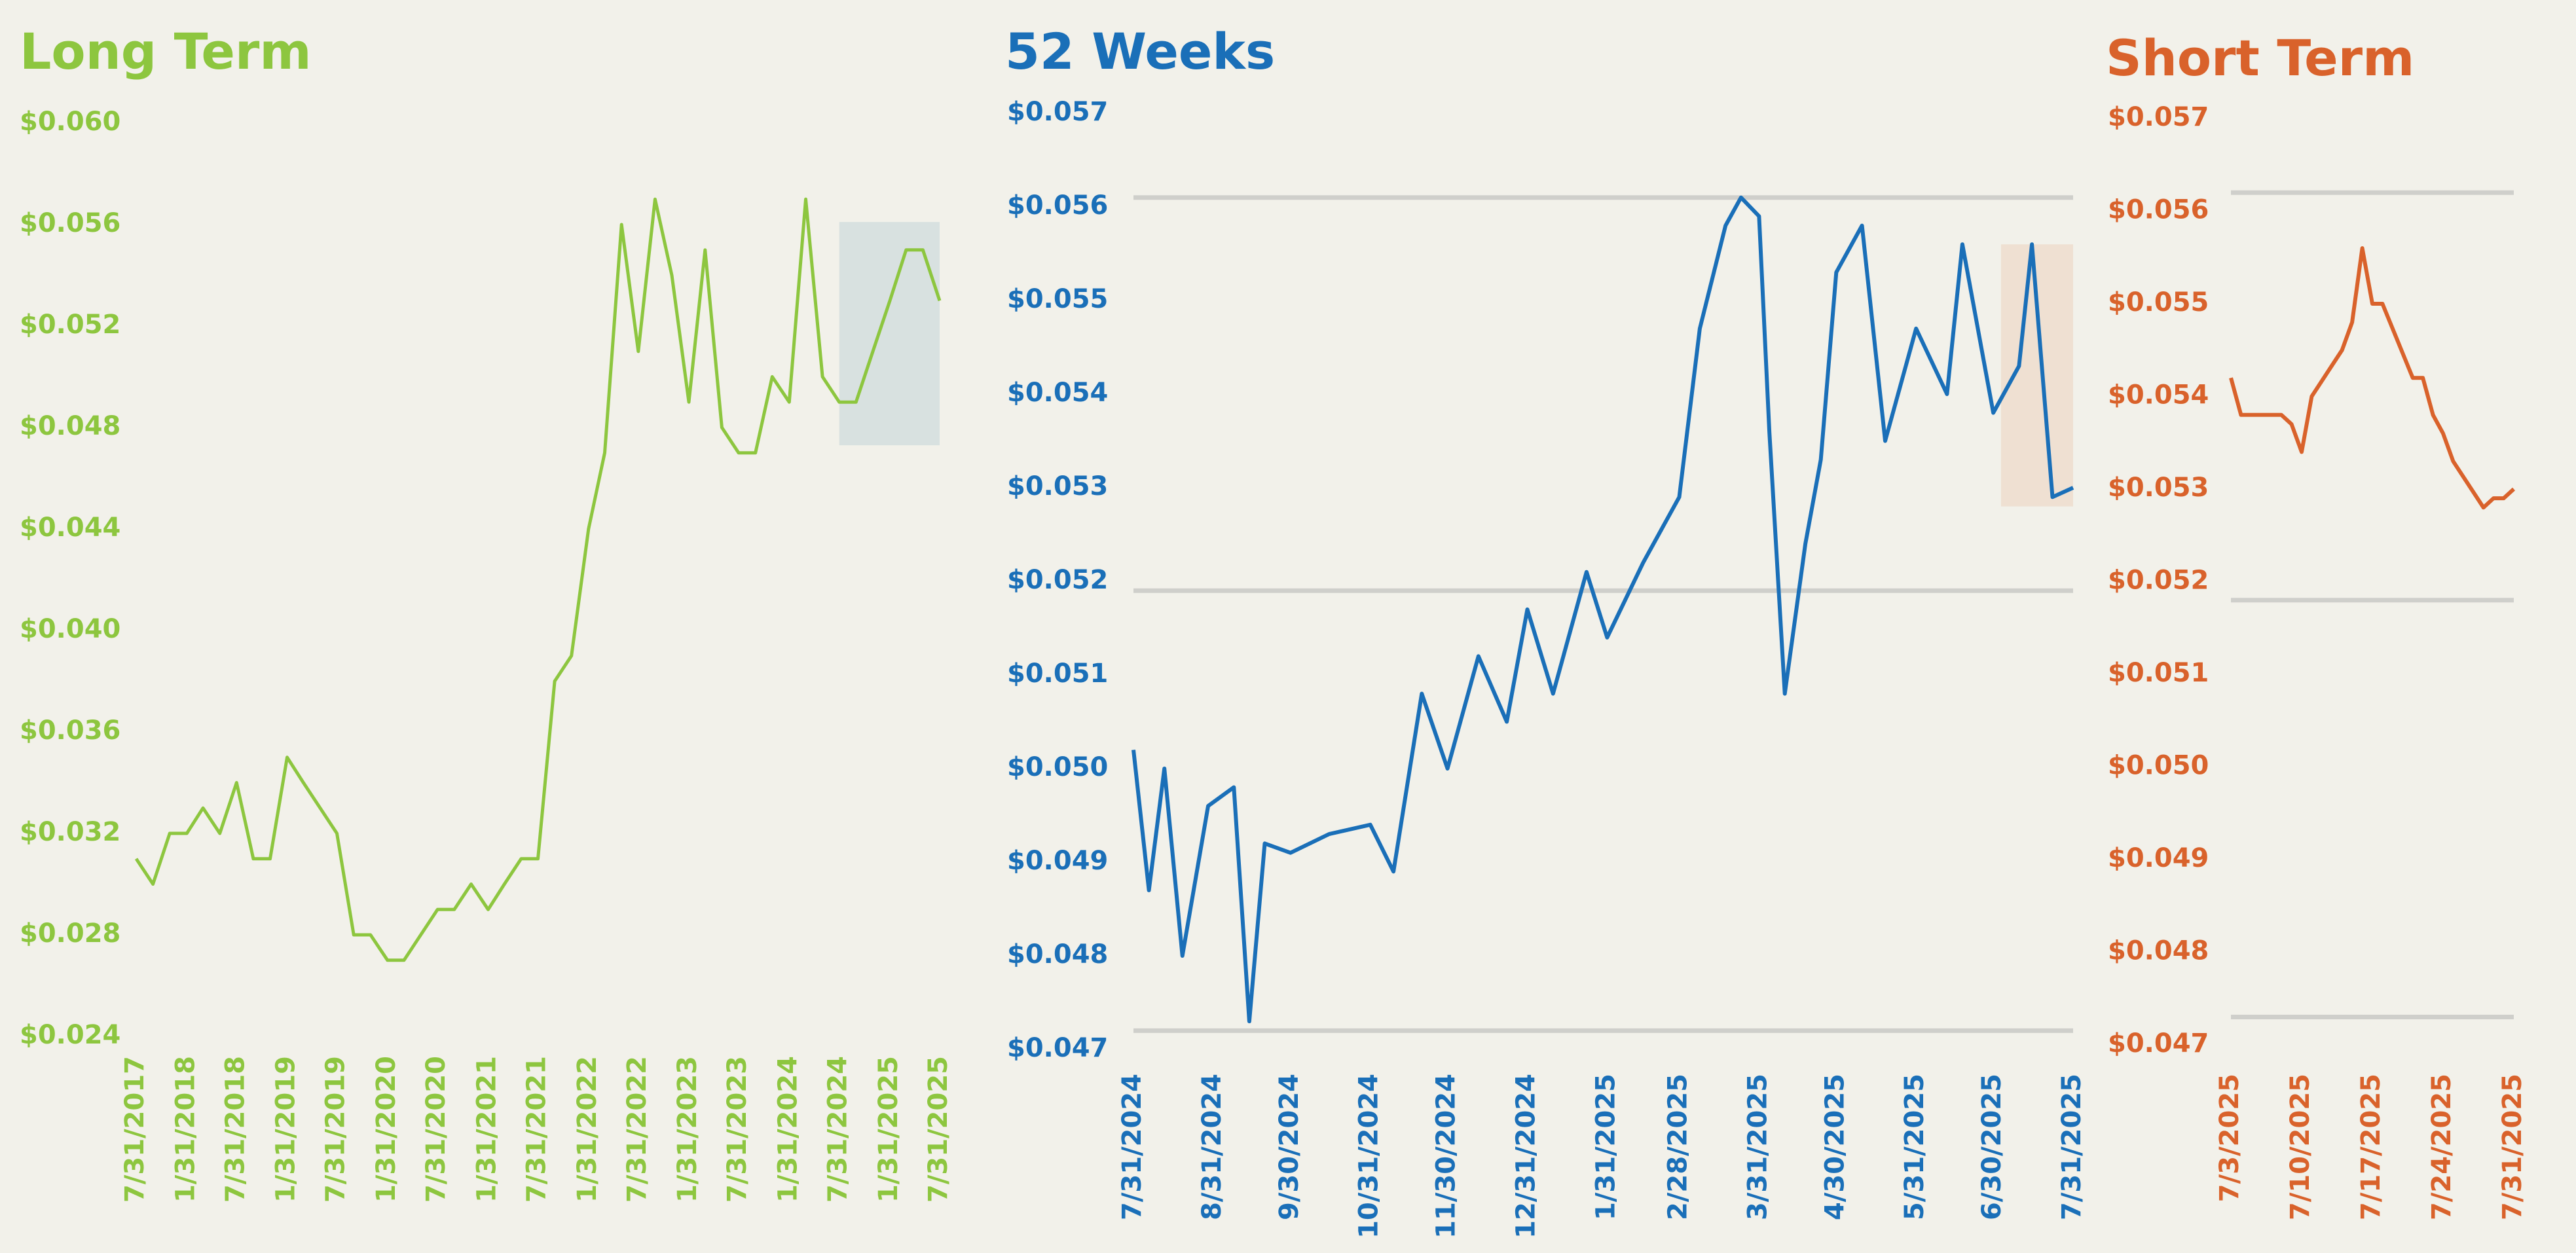 The image size is (2576, 1253). What do you see at coordinates (788, 1129) in the screenshot?
I see `x-tick-label: 1/31/2024` at bounding box center [788, 1129].